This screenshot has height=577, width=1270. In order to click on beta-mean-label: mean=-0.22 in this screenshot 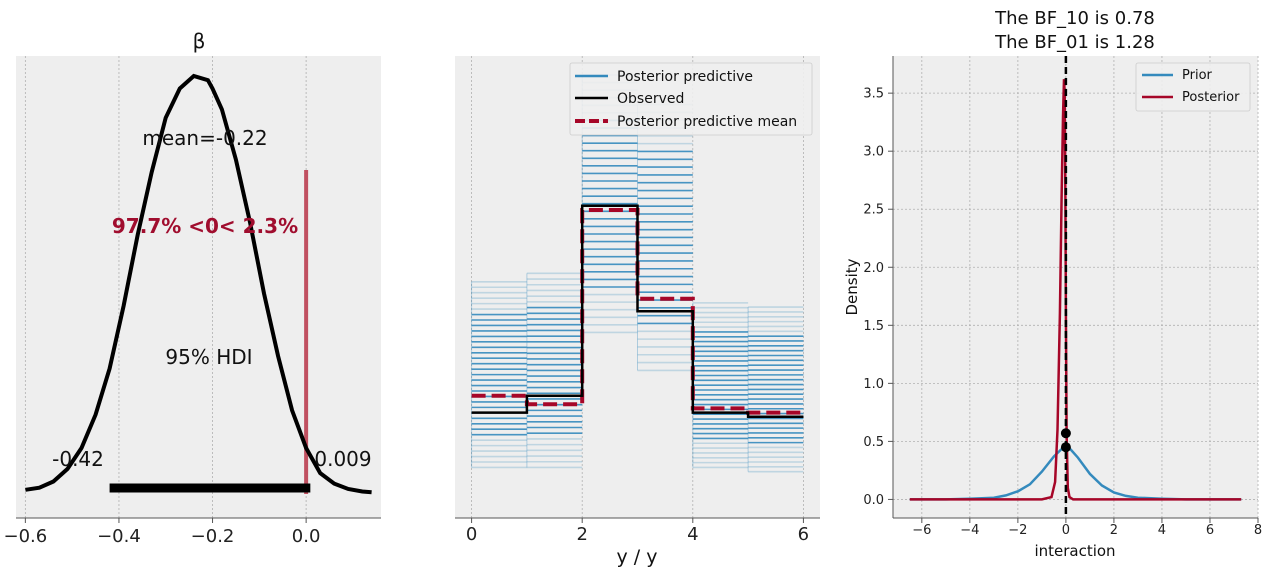, I will do `click(204, 138)`.